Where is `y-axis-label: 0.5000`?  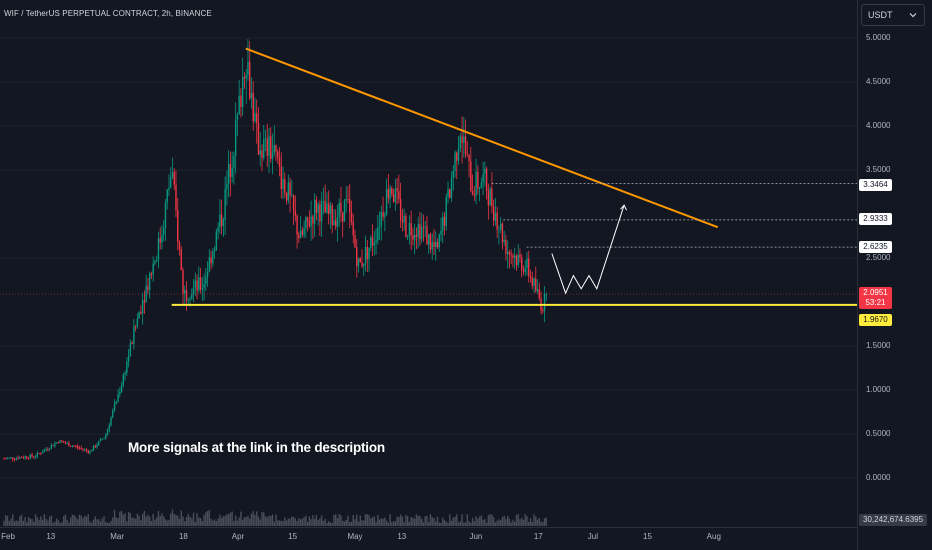 y-axis-label: 0.5000 is located at coordinates (878, 433).